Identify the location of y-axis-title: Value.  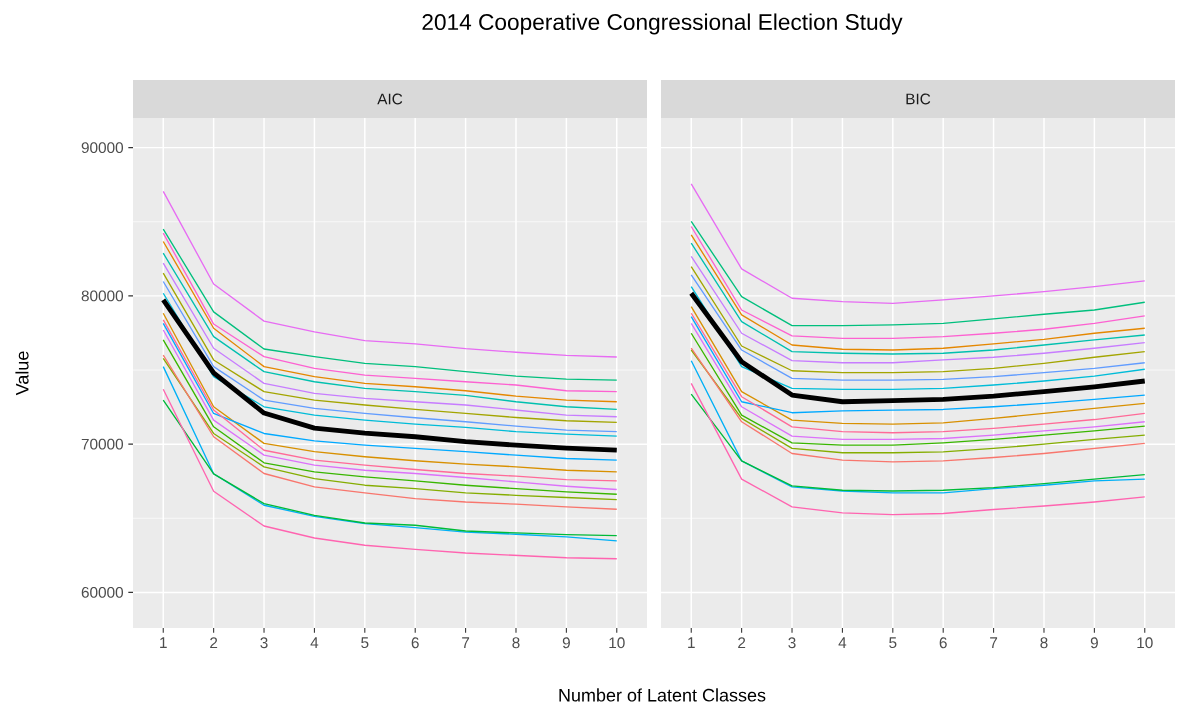
(22, 373).